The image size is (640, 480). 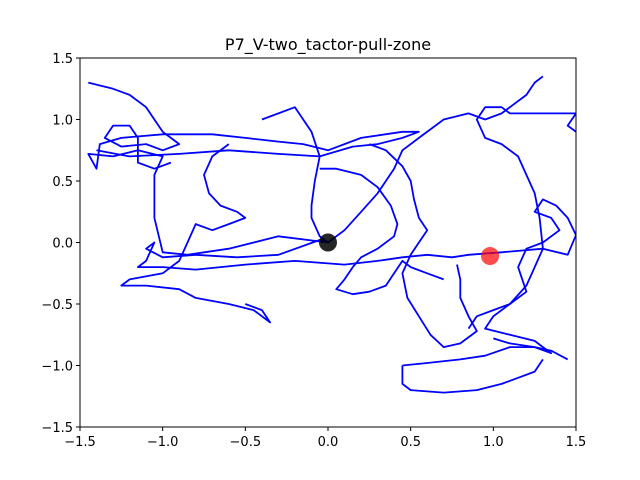 What do you see at coordinates (62, 244) in the screenshot?
I see `y-tick-label: 0.0` at bounding box center [62, 244].